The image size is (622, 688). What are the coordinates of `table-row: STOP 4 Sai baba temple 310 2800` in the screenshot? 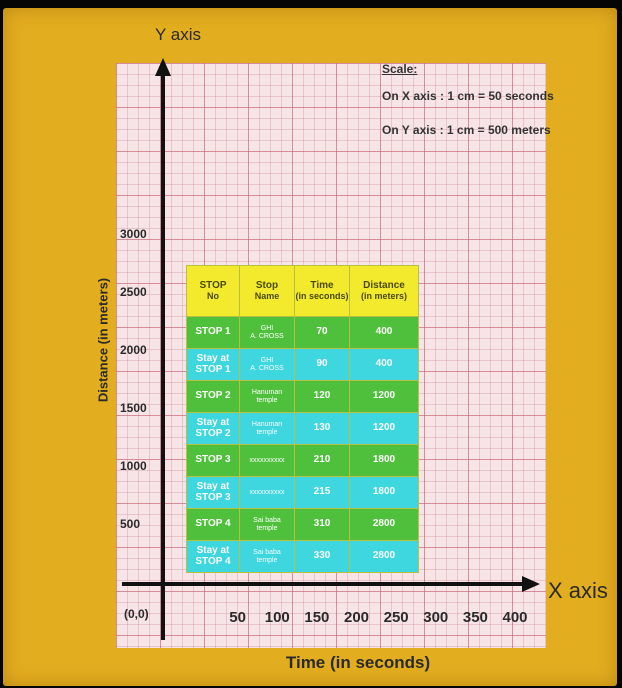 It's located at (302, 524).